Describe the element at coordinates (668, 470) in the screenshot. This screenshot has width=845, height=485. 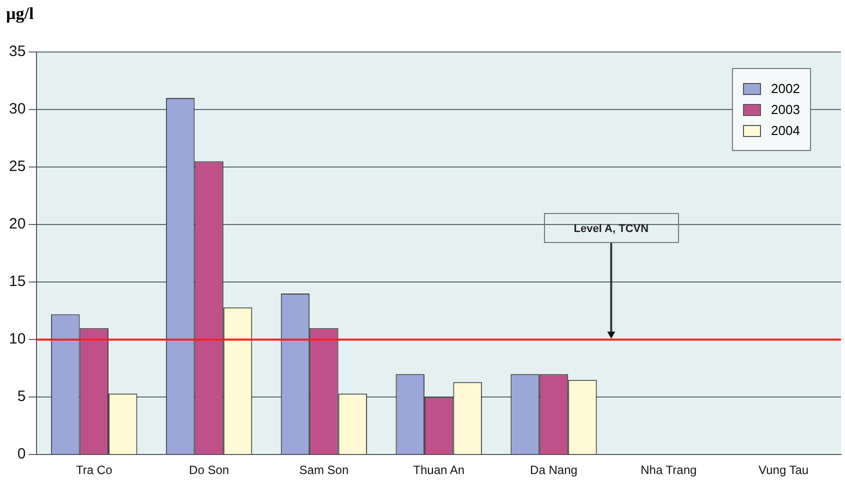
I see `x-tick-label: Nha Trang` at that location.